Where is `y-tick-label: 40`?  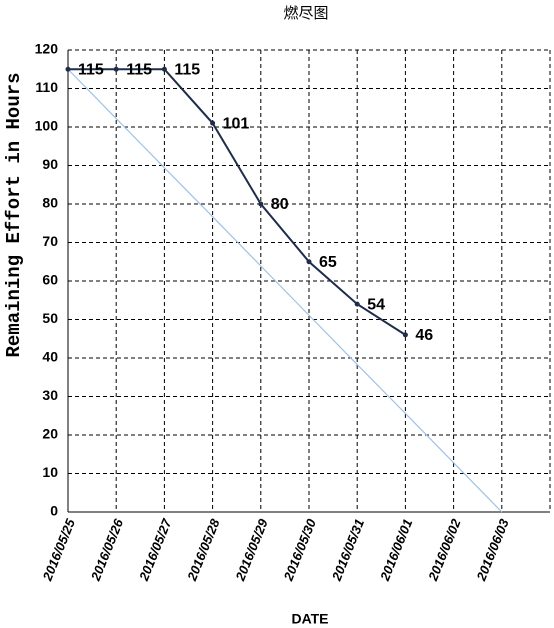
y-tick-label: 40 is located at coordinates (50, 357).